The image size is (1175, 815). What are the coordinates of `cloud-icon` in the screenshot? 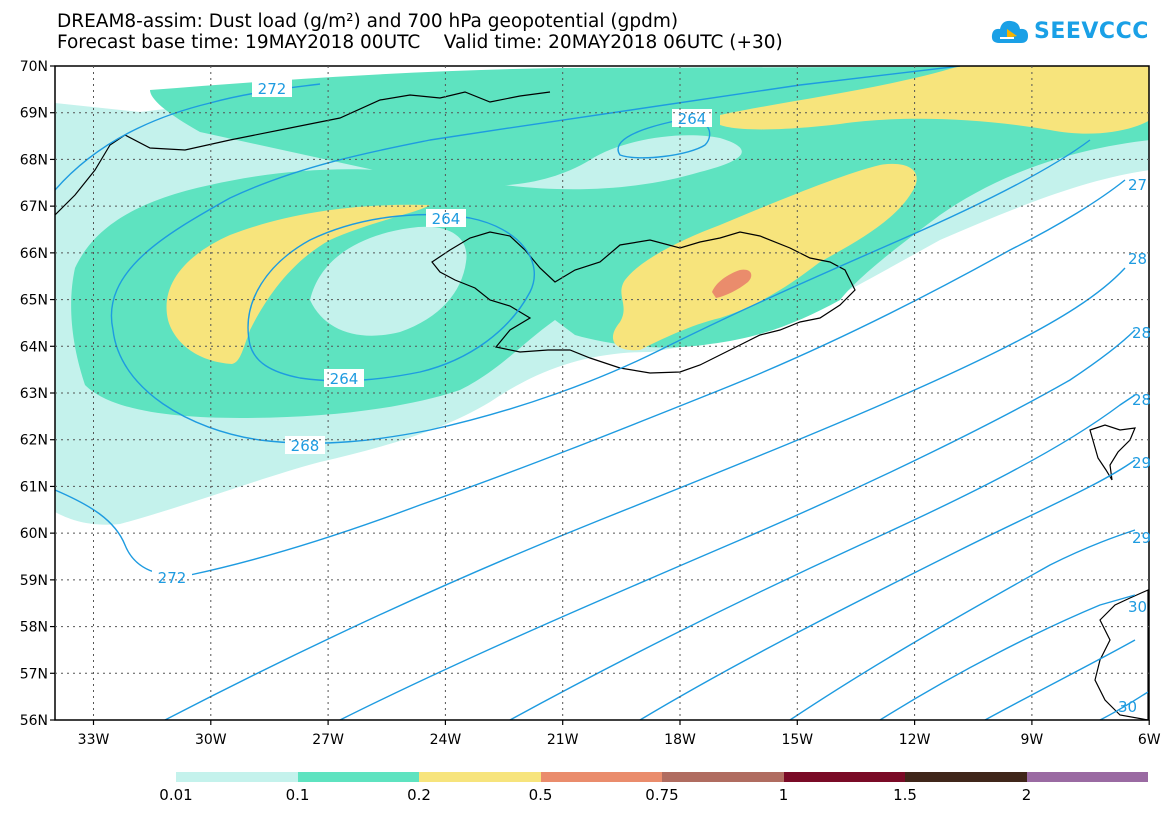 It's located at (1009, 31).